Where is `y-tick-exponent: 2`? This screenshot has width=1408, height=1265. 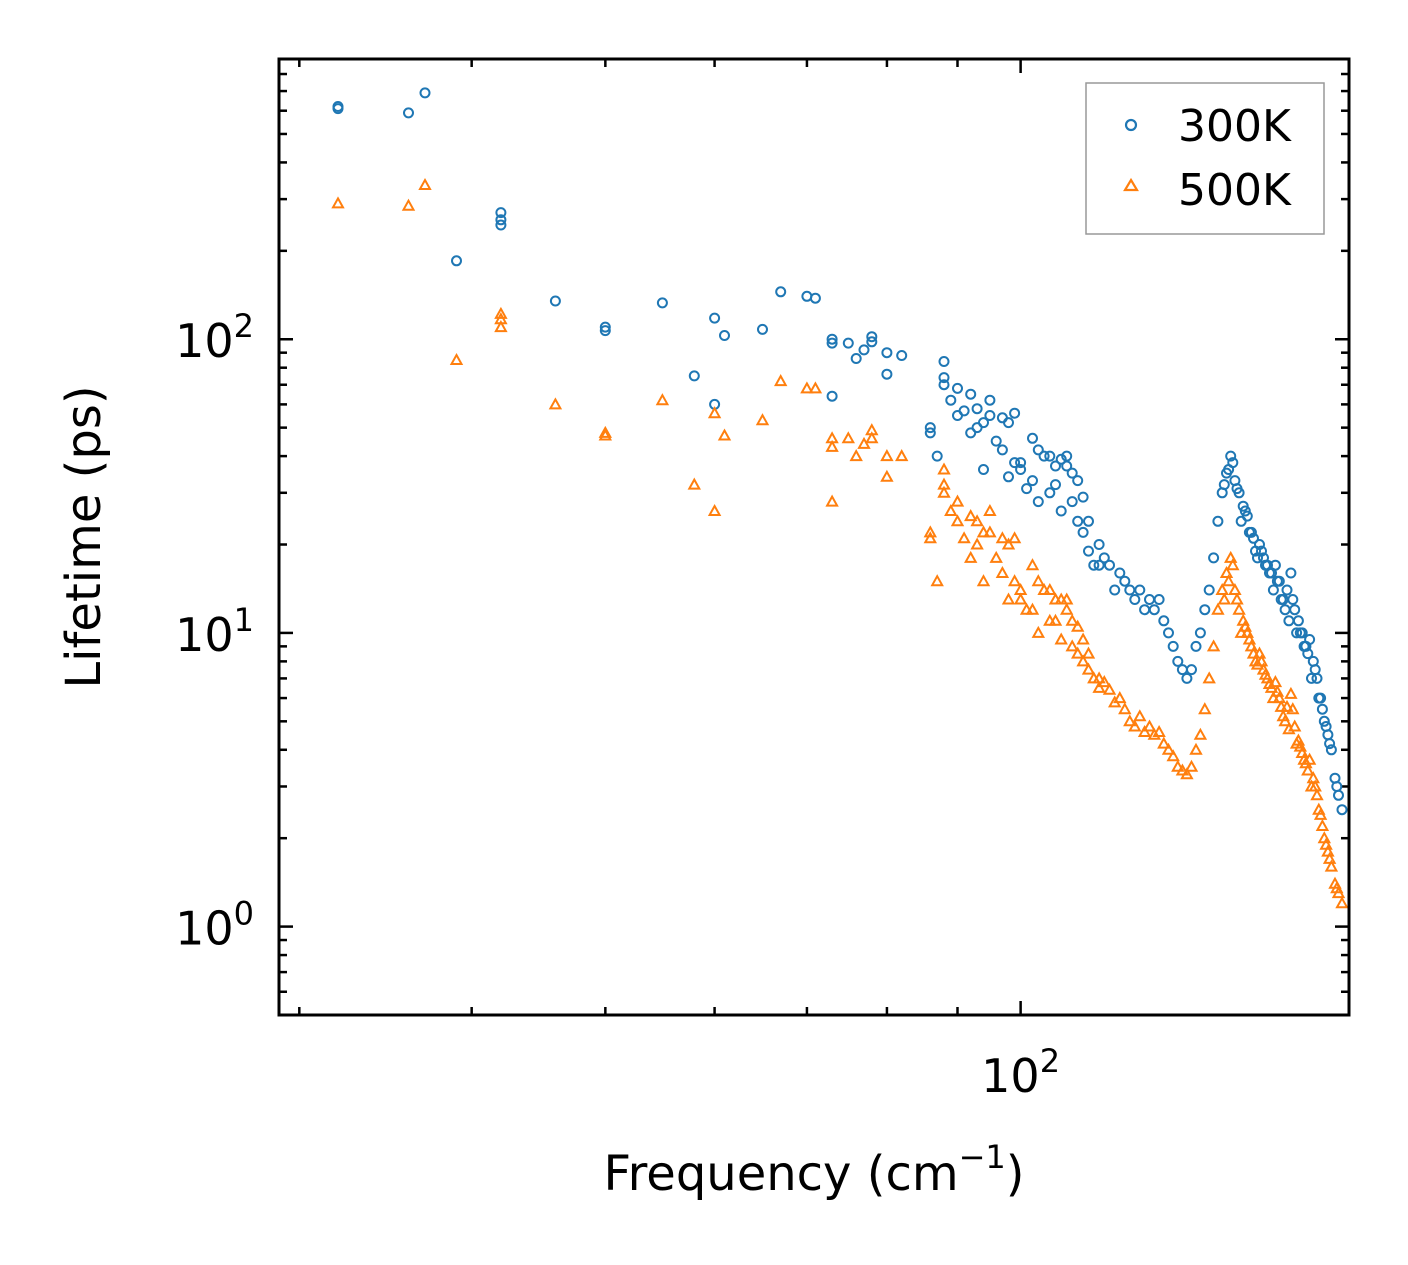
y-tick-exponent: 2 is located at coordinates (244, 326).